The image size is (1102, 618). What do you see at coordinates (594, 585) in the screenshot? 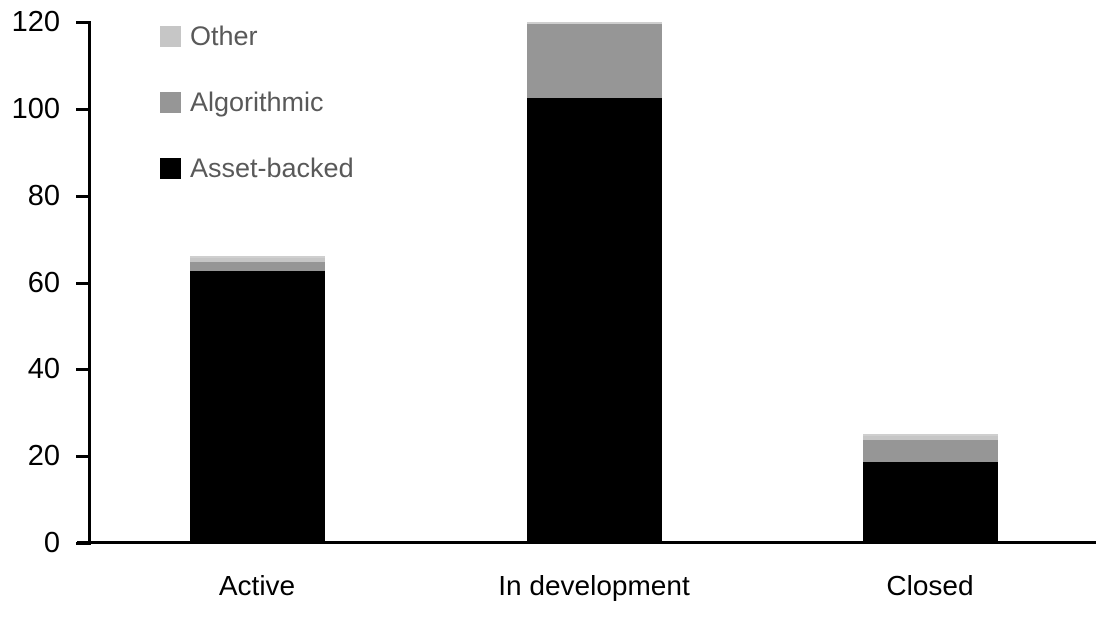
I see `x-axis-label-in-development: In development` at bounding box center [594, 585].